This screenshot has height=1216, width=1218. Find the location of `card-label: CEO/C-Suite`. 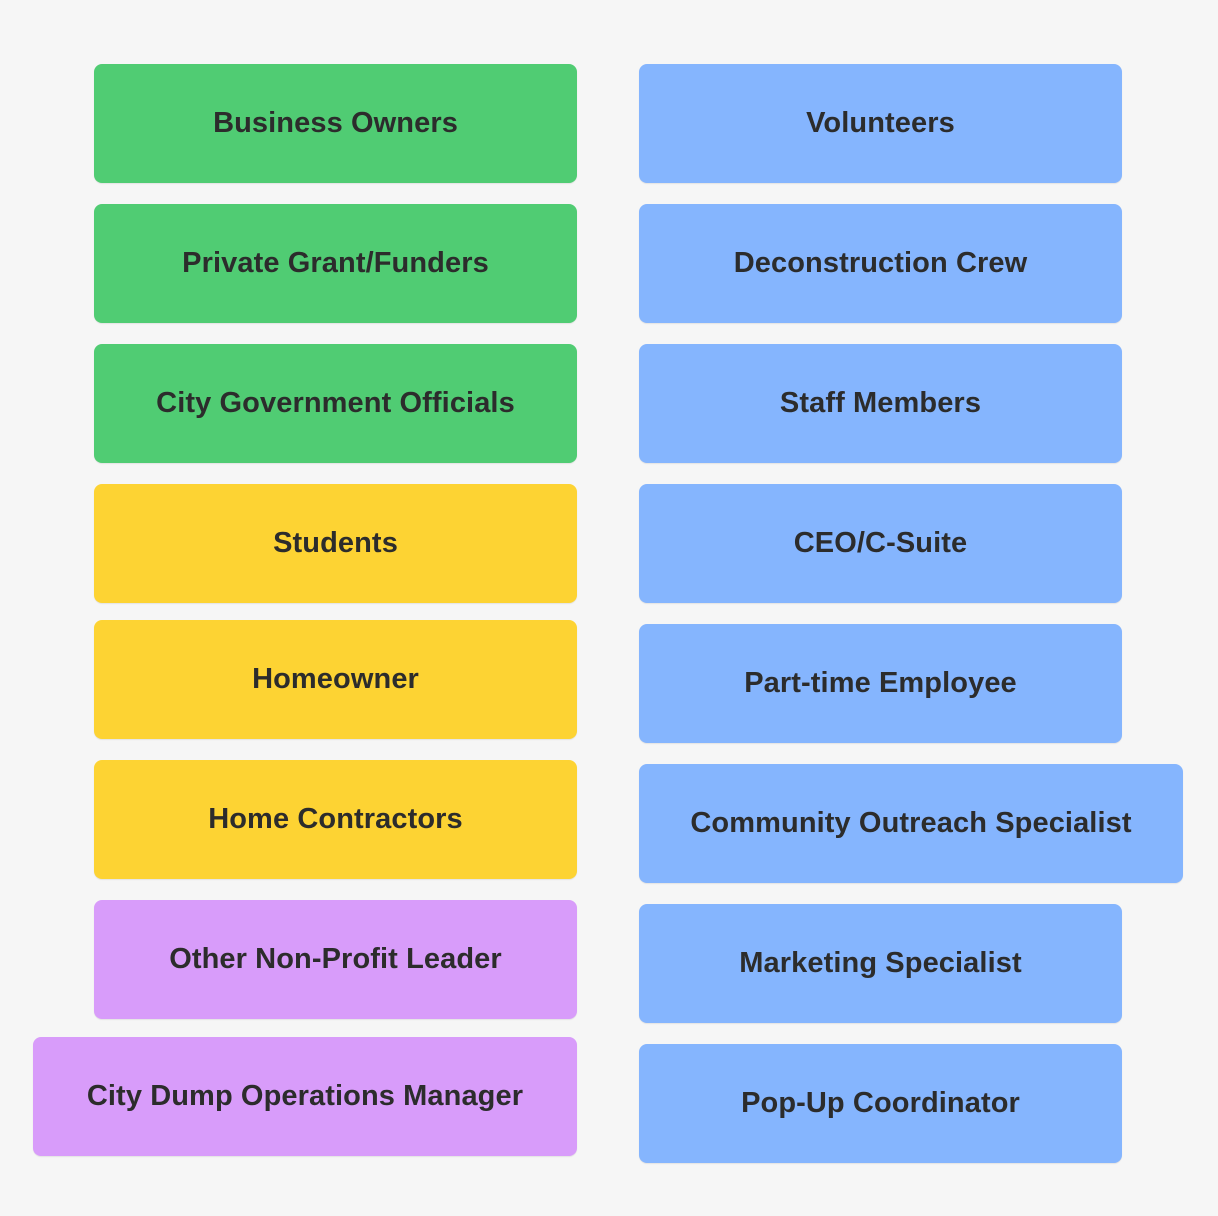

card-label: CEO/C-Suite is located at coordinates (880, 543).